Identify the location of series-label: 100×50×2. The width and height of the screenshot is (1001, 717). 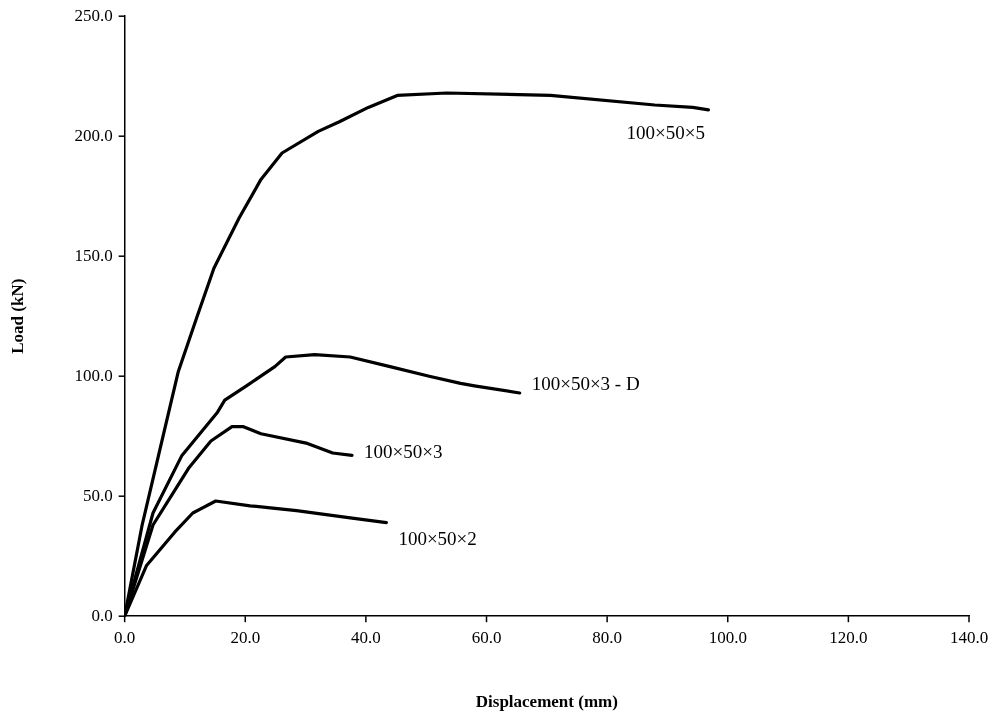
(437, 538).